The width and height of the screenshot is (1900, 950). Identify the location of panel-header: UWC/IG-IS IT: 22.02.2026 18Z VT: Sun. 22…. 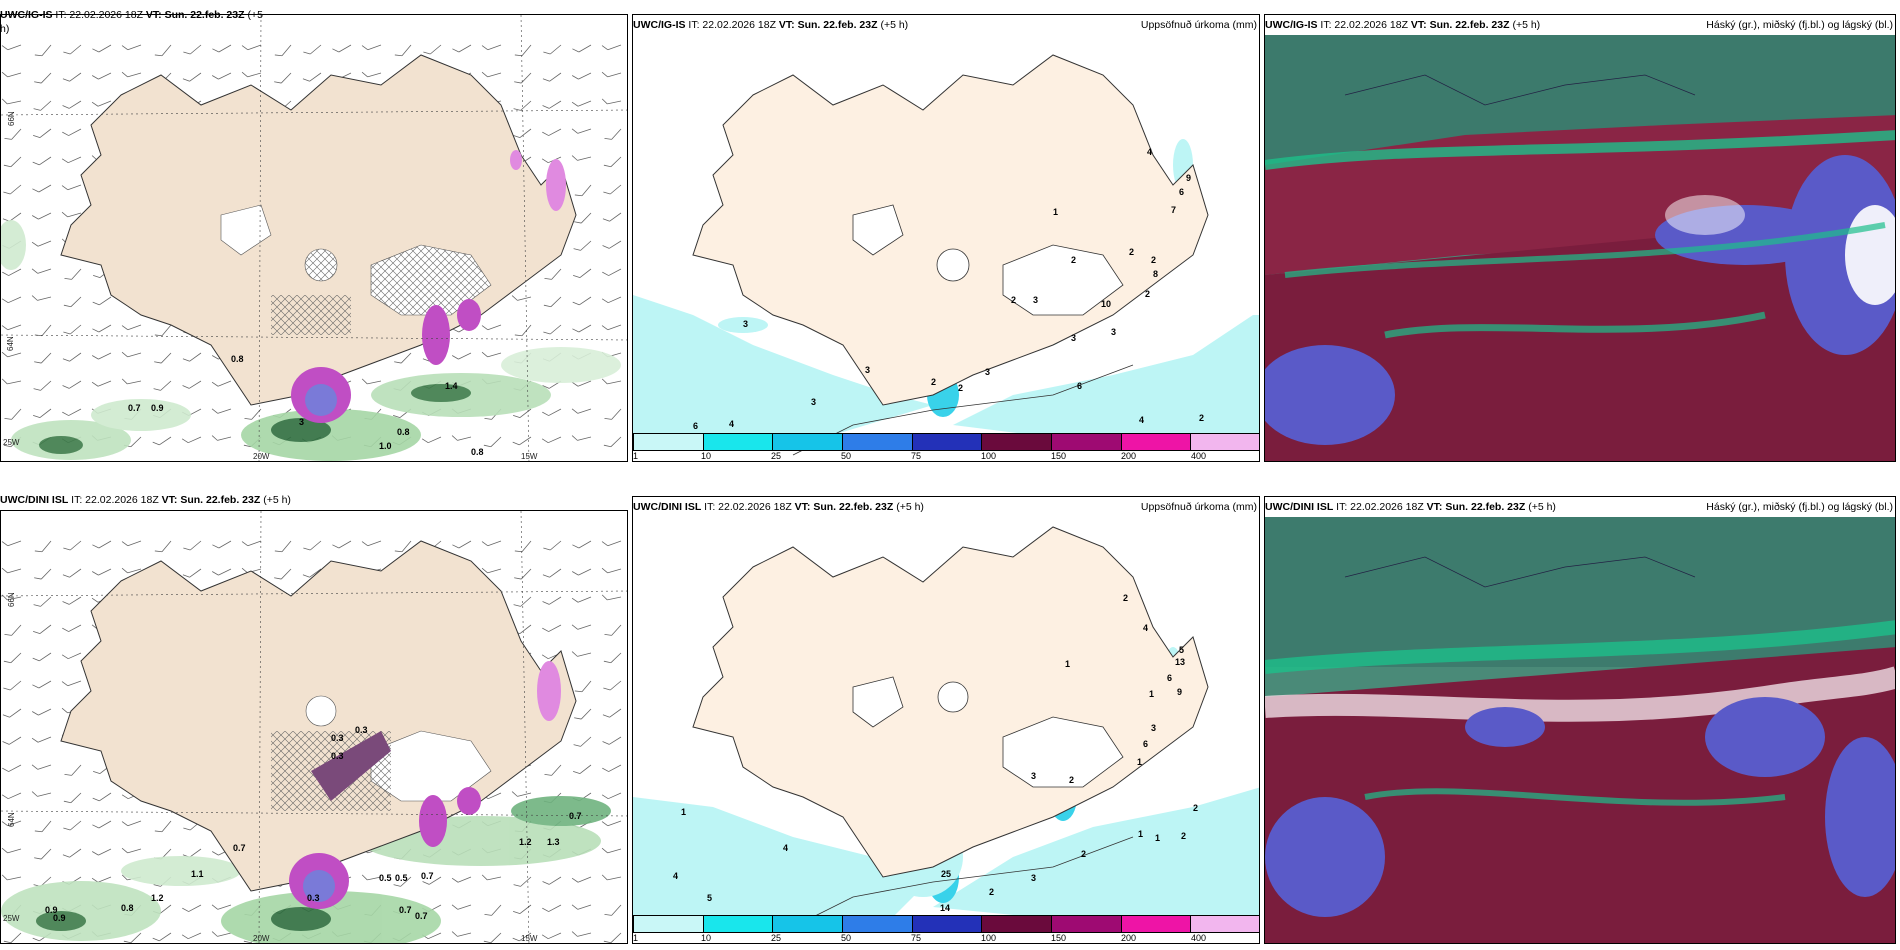
(1403, 25).